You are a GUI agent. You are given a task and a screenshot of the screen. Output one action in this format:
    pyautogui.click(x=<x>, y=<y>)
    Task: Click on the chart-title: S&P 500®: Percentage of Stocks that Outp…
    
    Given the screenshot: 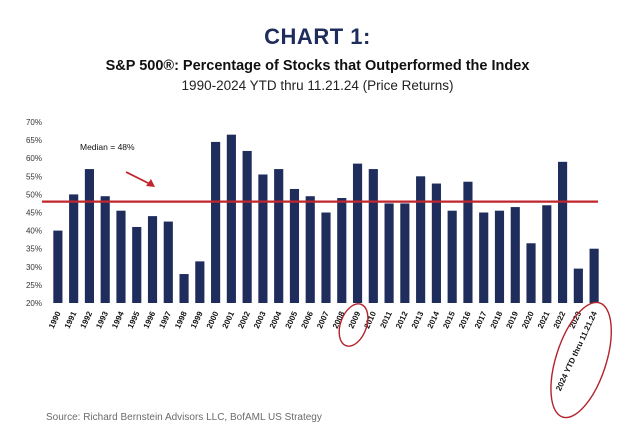 What is the action you would take?
    pyautogui.click(x=317, y=66)
    